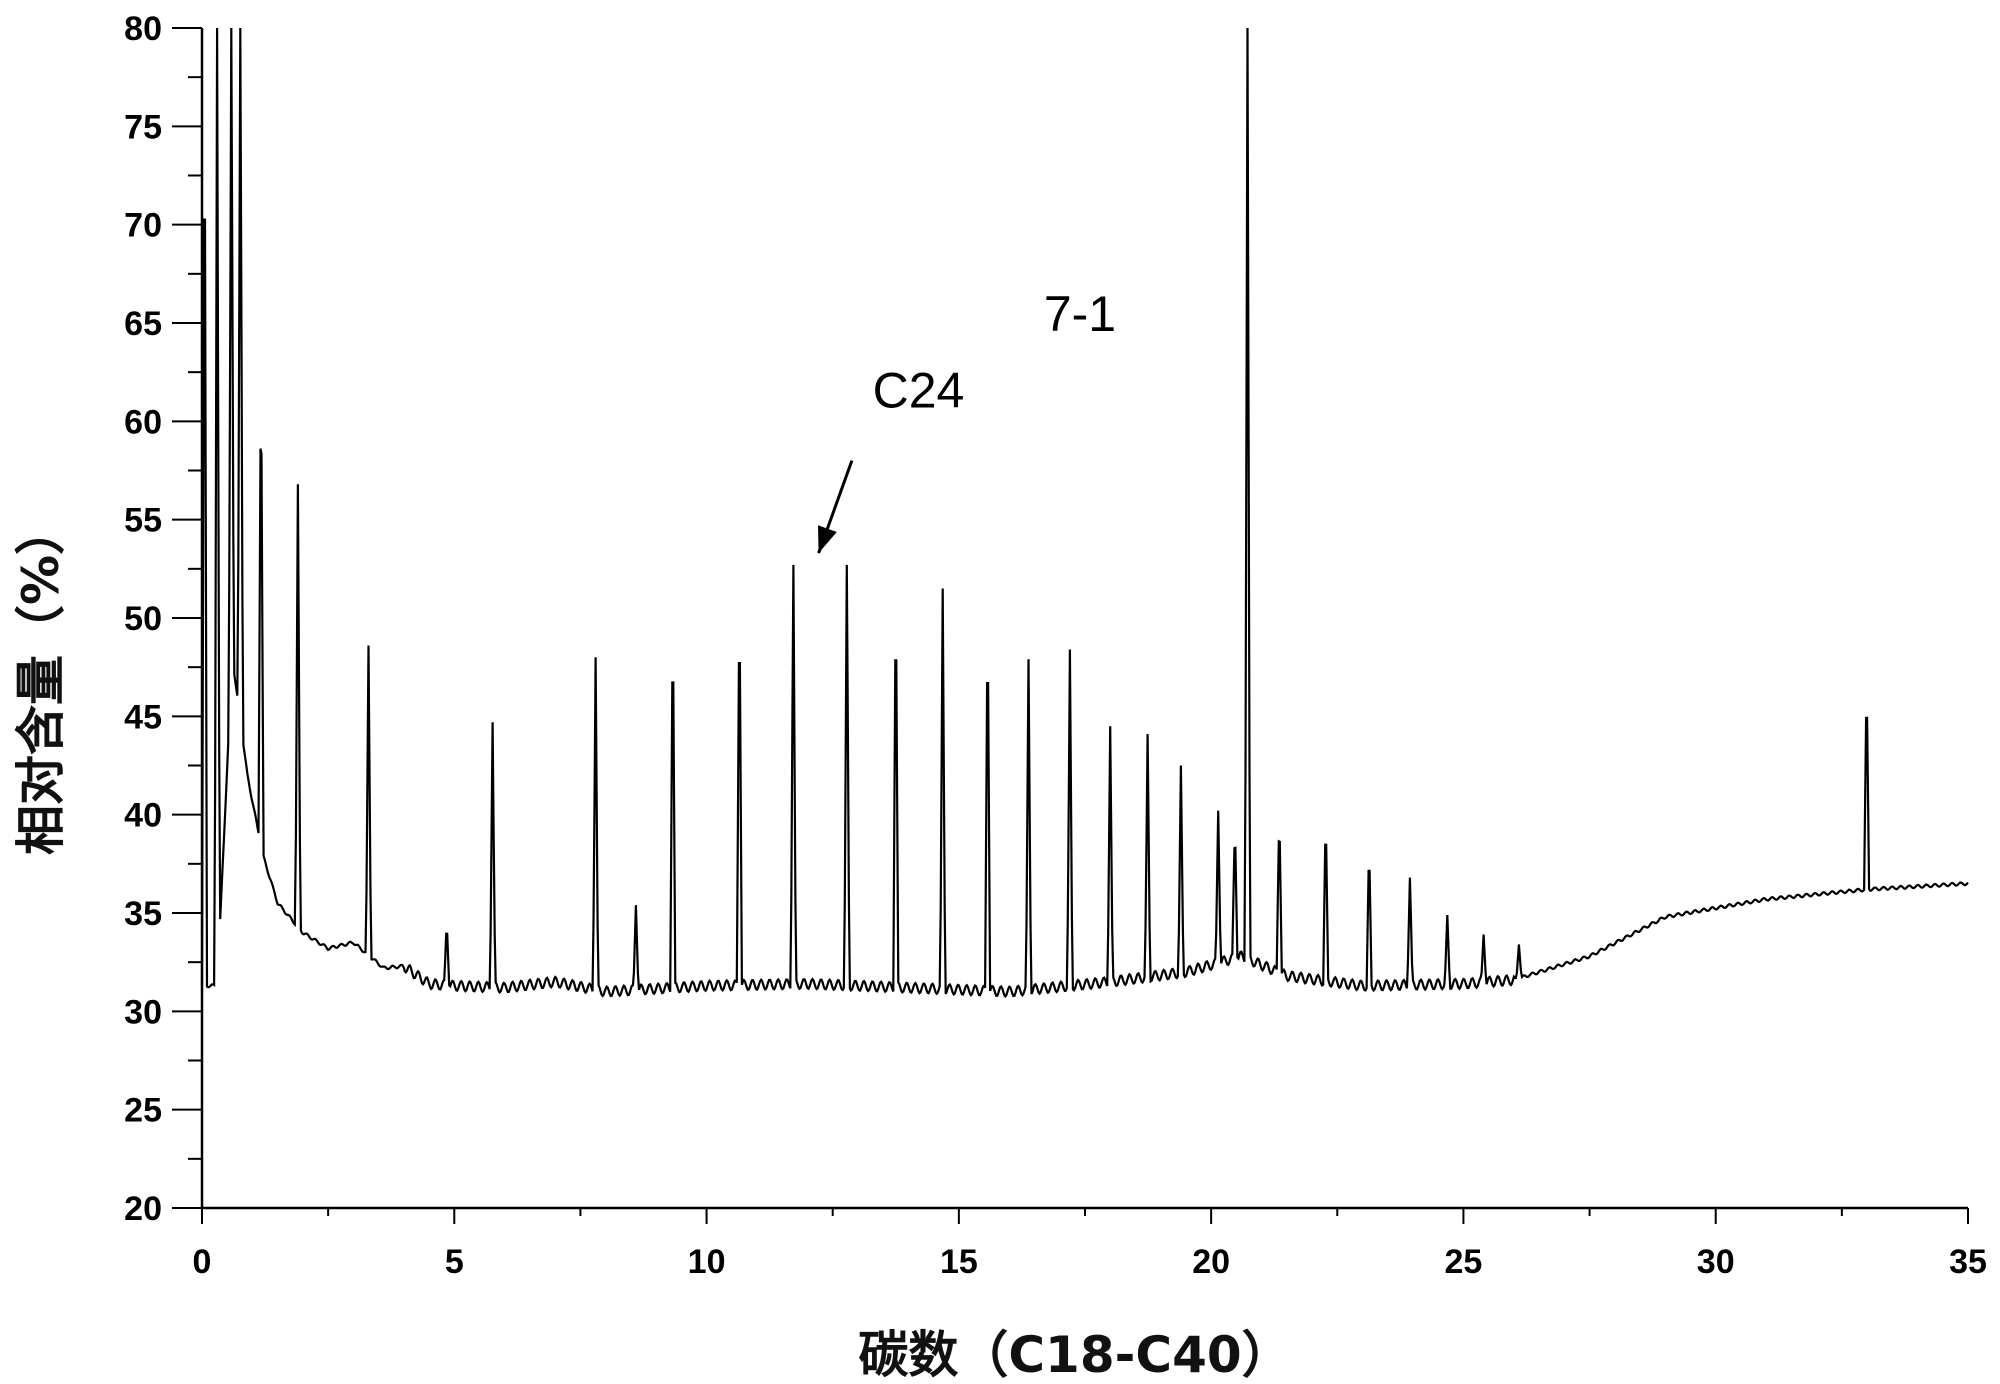 Image resolution: width=2000 pixels, height=1384 pixels. What do you see at coordinates (827, 539) in the screenshot?
I see `arrowhead-icon` at bounding box center [827, 539].